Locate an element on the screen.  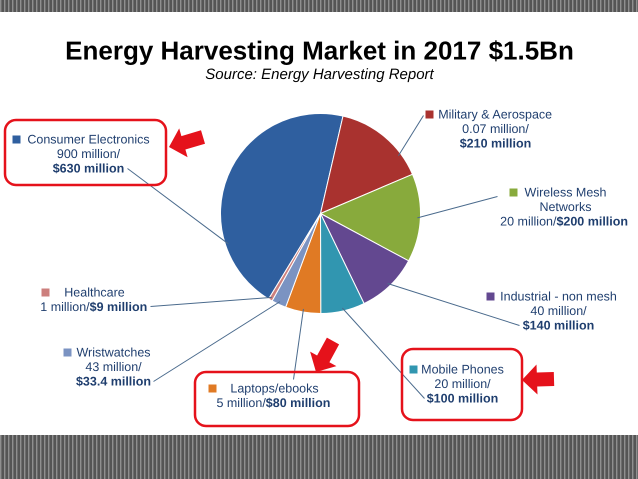
text: 43 million/ is located at coordinates (113, 367).